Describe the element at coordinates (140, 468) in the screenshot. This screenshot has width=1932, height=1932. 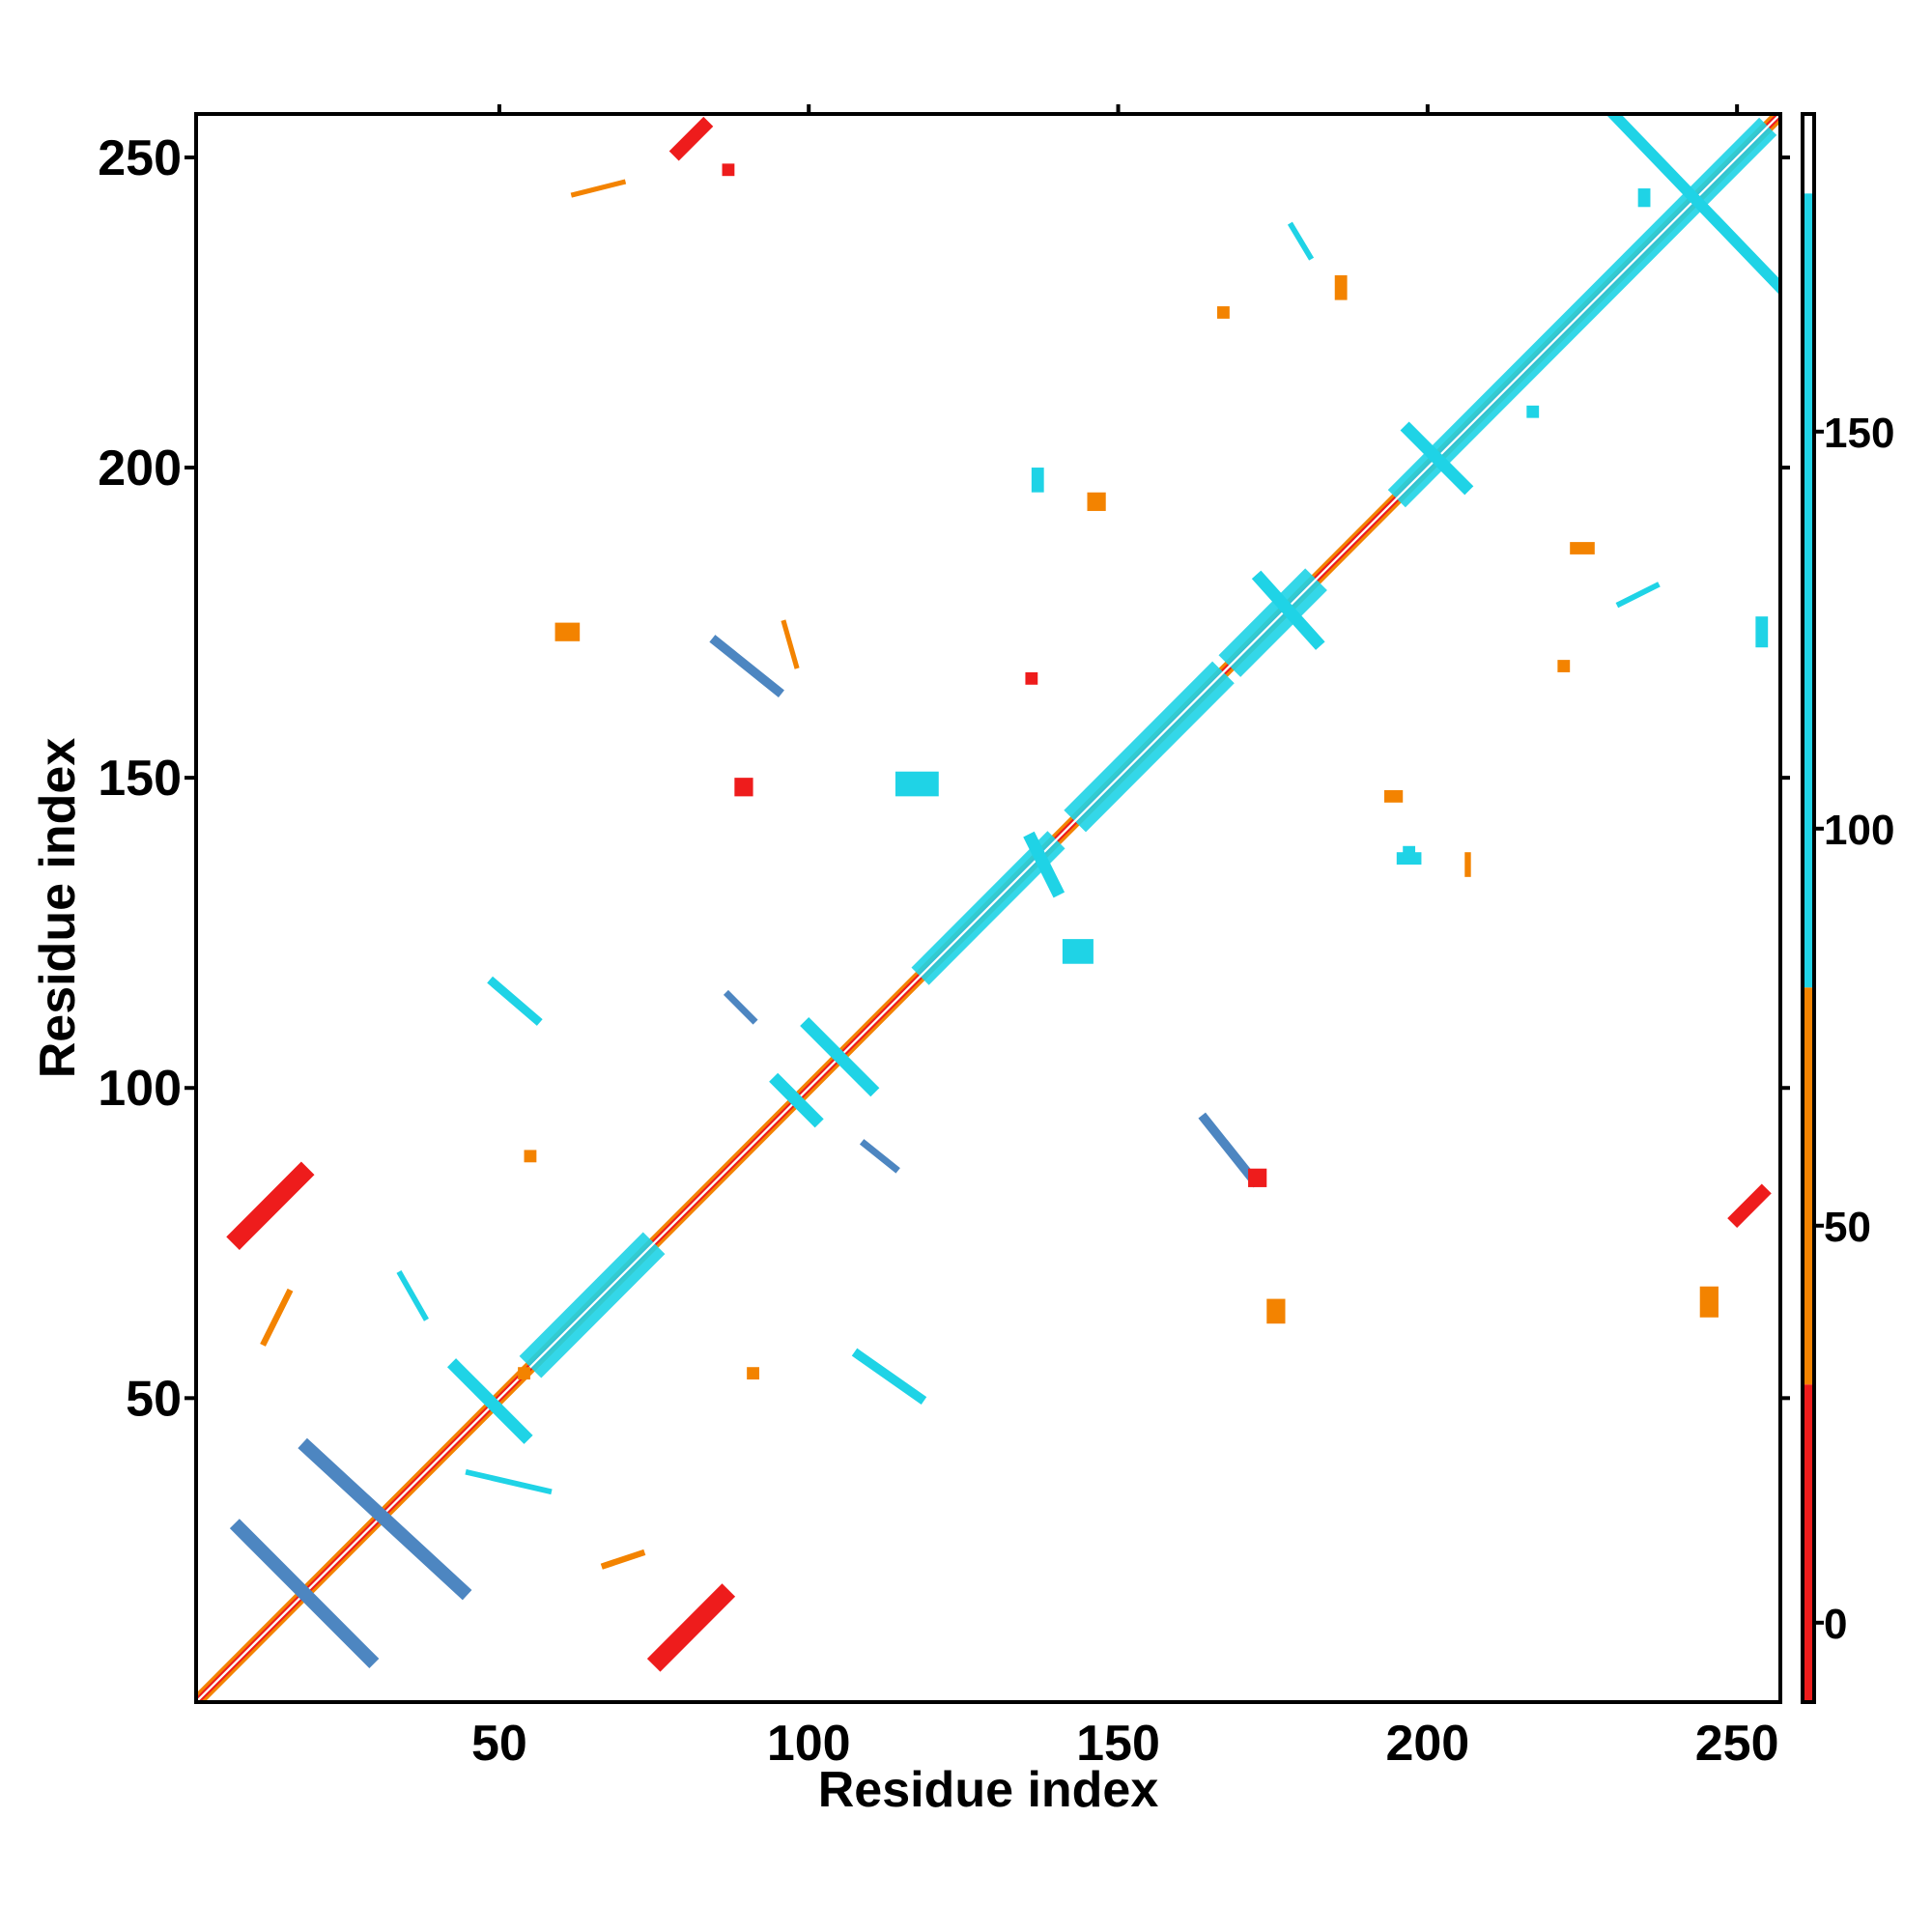
I see `y-tick-label: 200` at that location.